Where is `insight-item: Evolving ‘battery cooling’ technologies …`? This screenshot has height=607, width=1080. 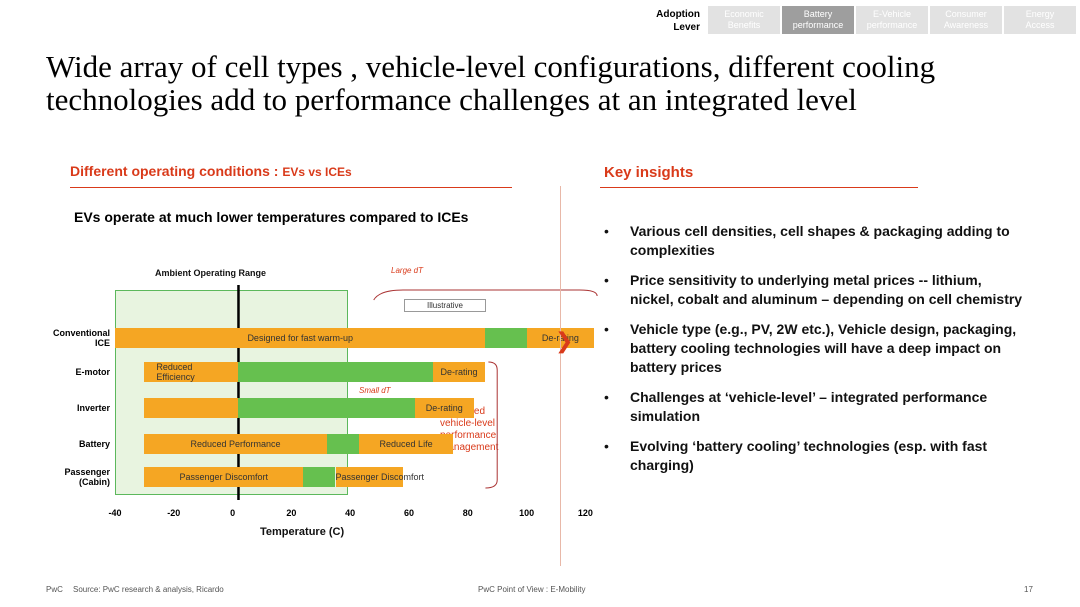
insight-item: Evolving ‘battery cooling’ technologies … is located at coordinates (814, 456).